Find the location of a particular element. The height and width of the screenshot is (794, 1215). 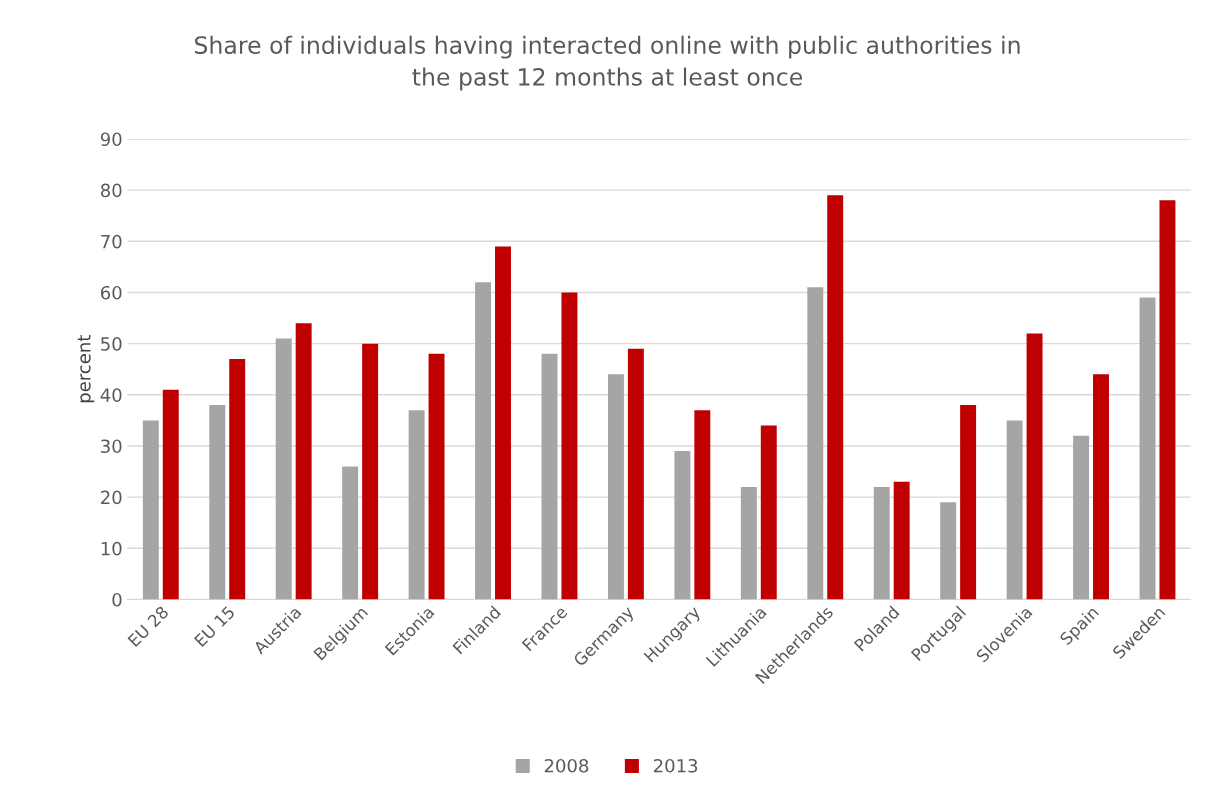

y-tick-label: 70 is located at coordinates (111, 241).